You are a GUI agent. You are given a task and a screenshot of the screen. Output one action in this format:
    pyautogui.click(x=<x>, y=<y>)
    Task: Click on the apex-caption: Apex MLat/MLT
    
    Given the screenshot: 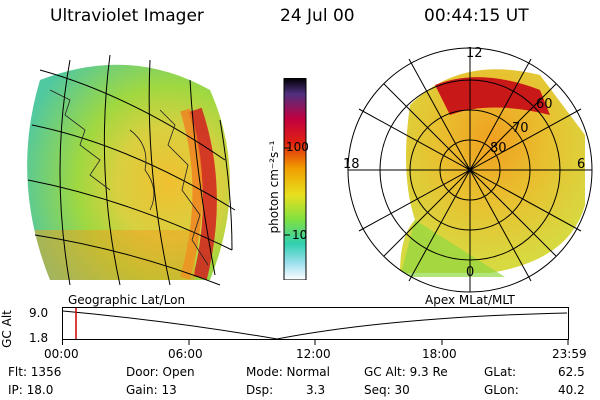 What is the action you would take?
    pyautogui.click(x=470, y=300)
    